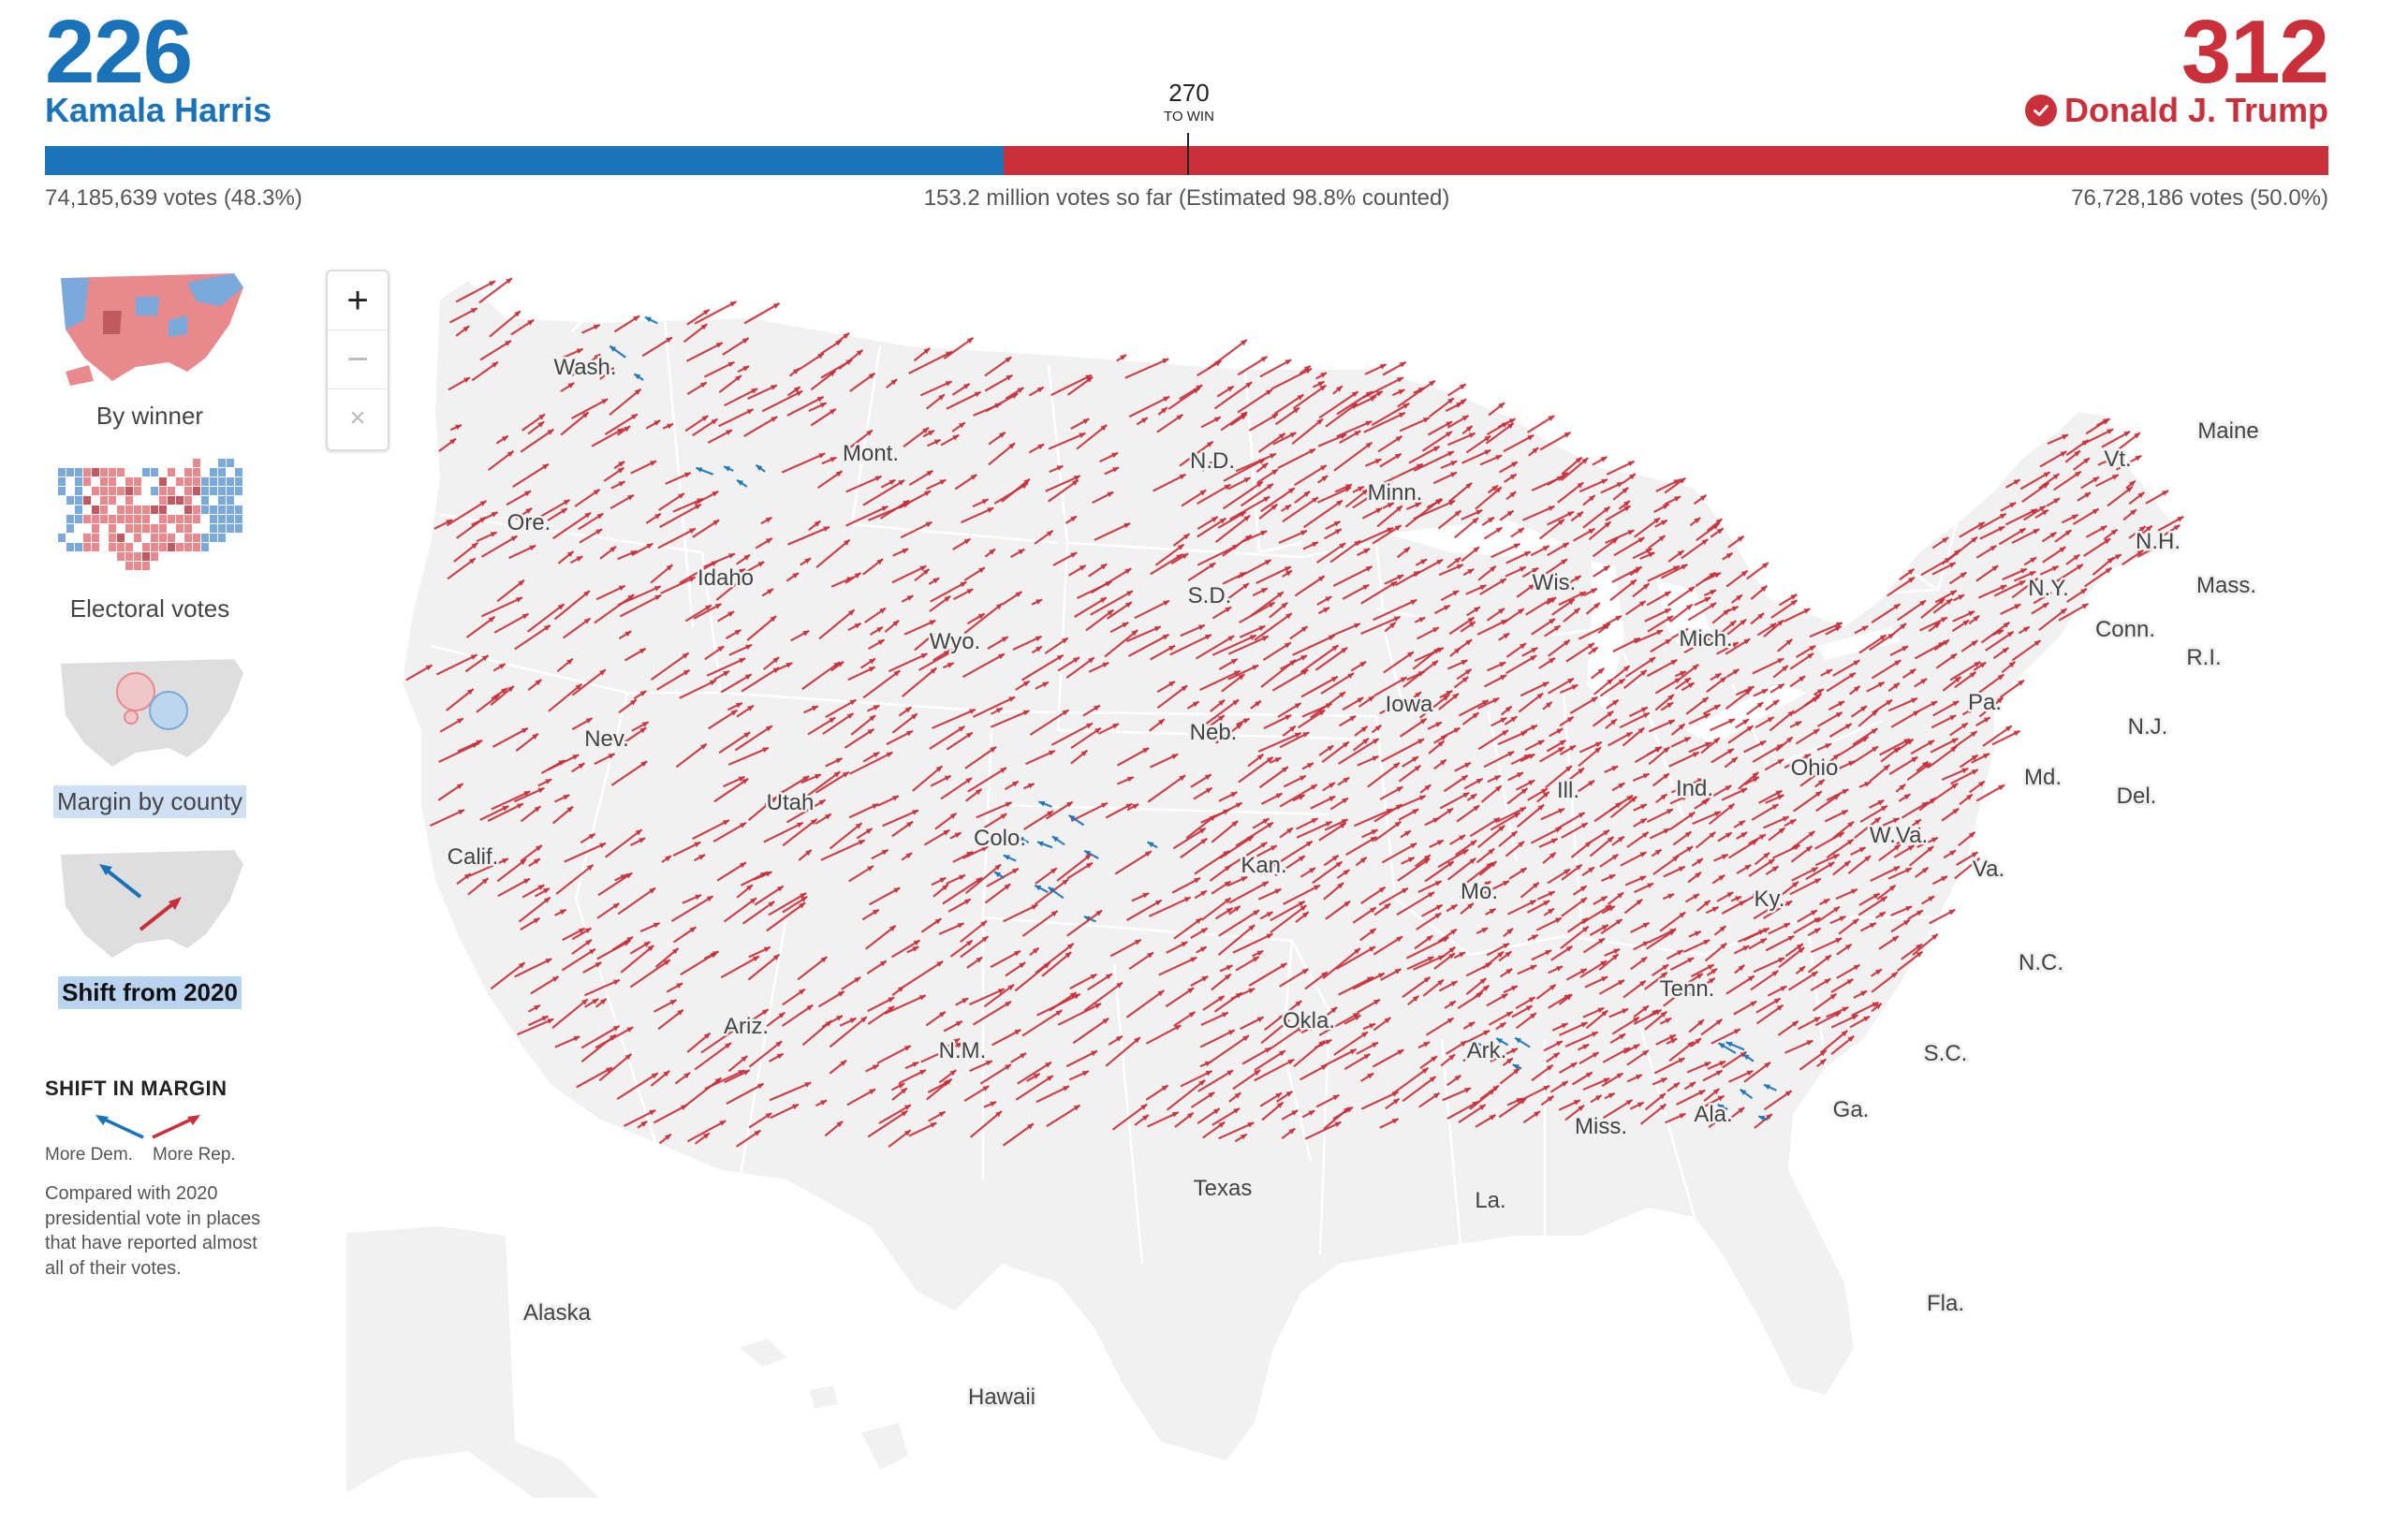 This screenshot has height=1524, width=2408. Describe the element at coordinates (871, 453) in the screenshot. I see `state-label: Mont.` at that location.